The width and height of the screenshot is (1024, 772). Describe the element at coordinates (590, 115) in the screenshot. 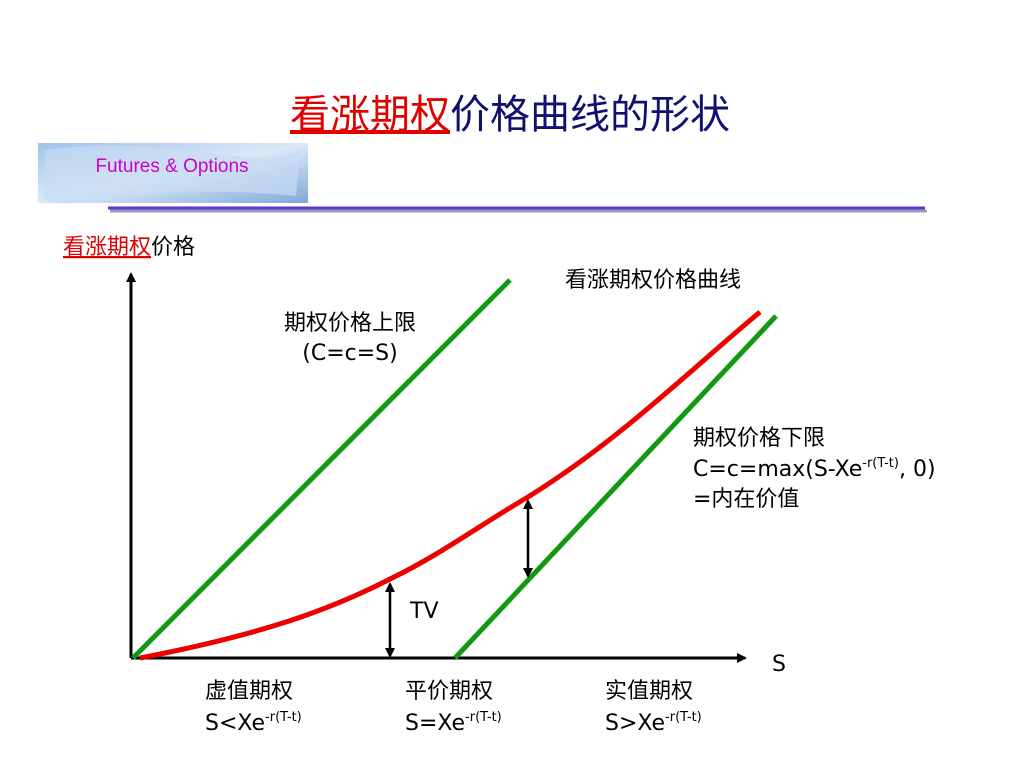

I see `title-rest: 价格曲线的形状` at that location.